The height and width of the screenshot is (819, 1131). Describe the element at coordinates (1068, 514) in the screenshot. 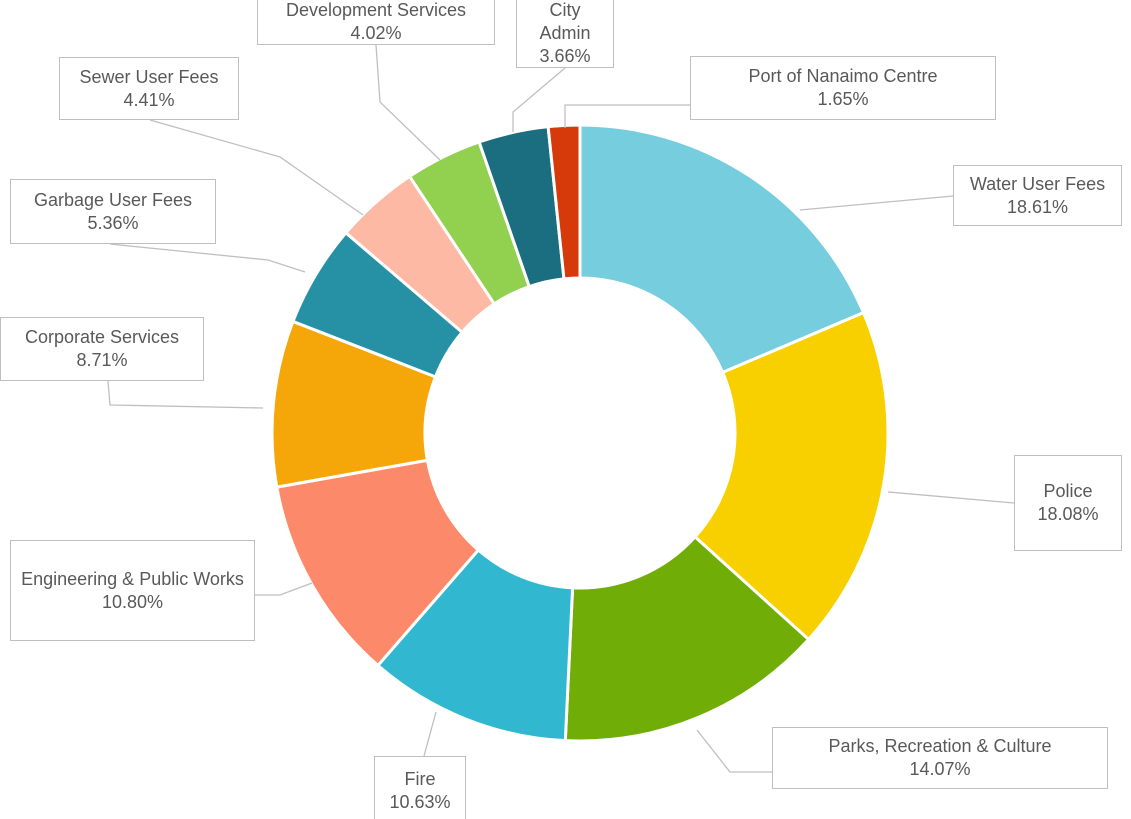

I see `label-value: 18.08%` at that location.